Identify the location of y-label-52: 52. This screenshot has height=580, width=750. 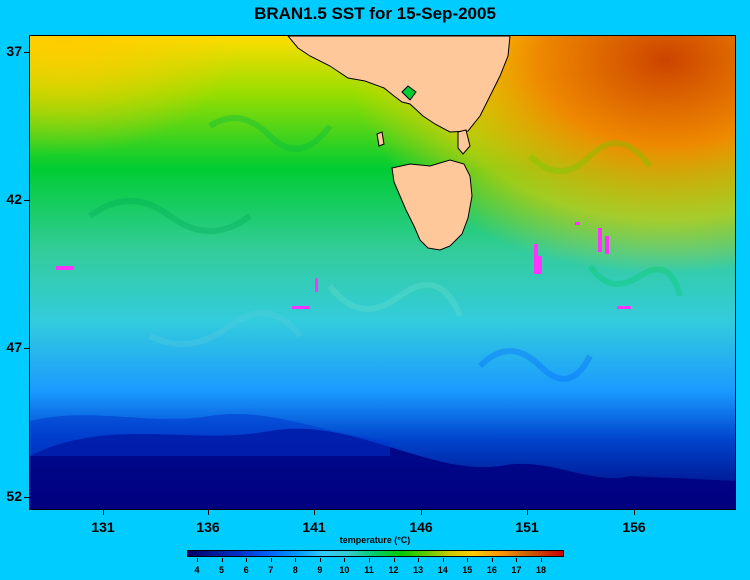
(14, 496).